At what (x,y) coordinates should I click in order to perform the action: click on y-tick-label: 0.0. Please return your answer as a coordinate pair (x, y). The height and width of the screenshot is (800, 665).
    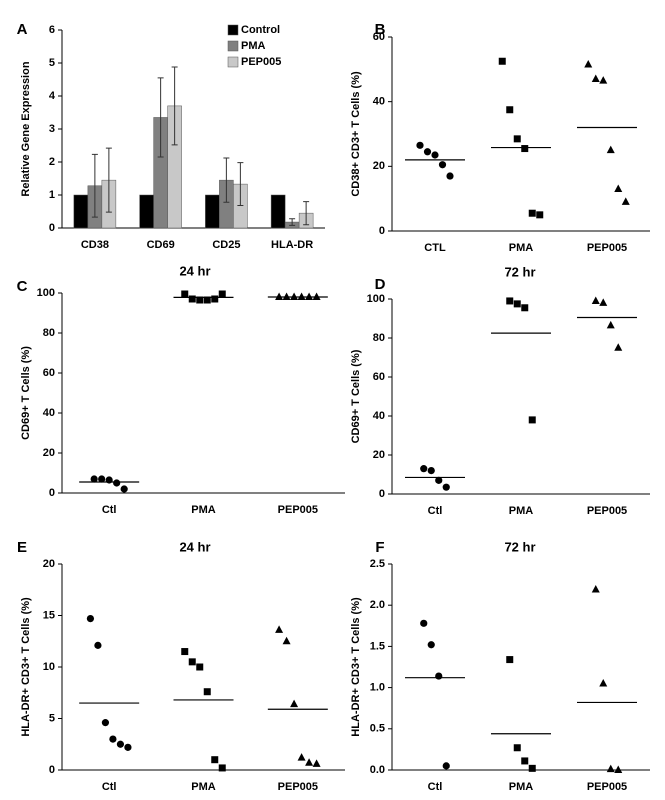
    Looking at the image, I should click on (377, 770).